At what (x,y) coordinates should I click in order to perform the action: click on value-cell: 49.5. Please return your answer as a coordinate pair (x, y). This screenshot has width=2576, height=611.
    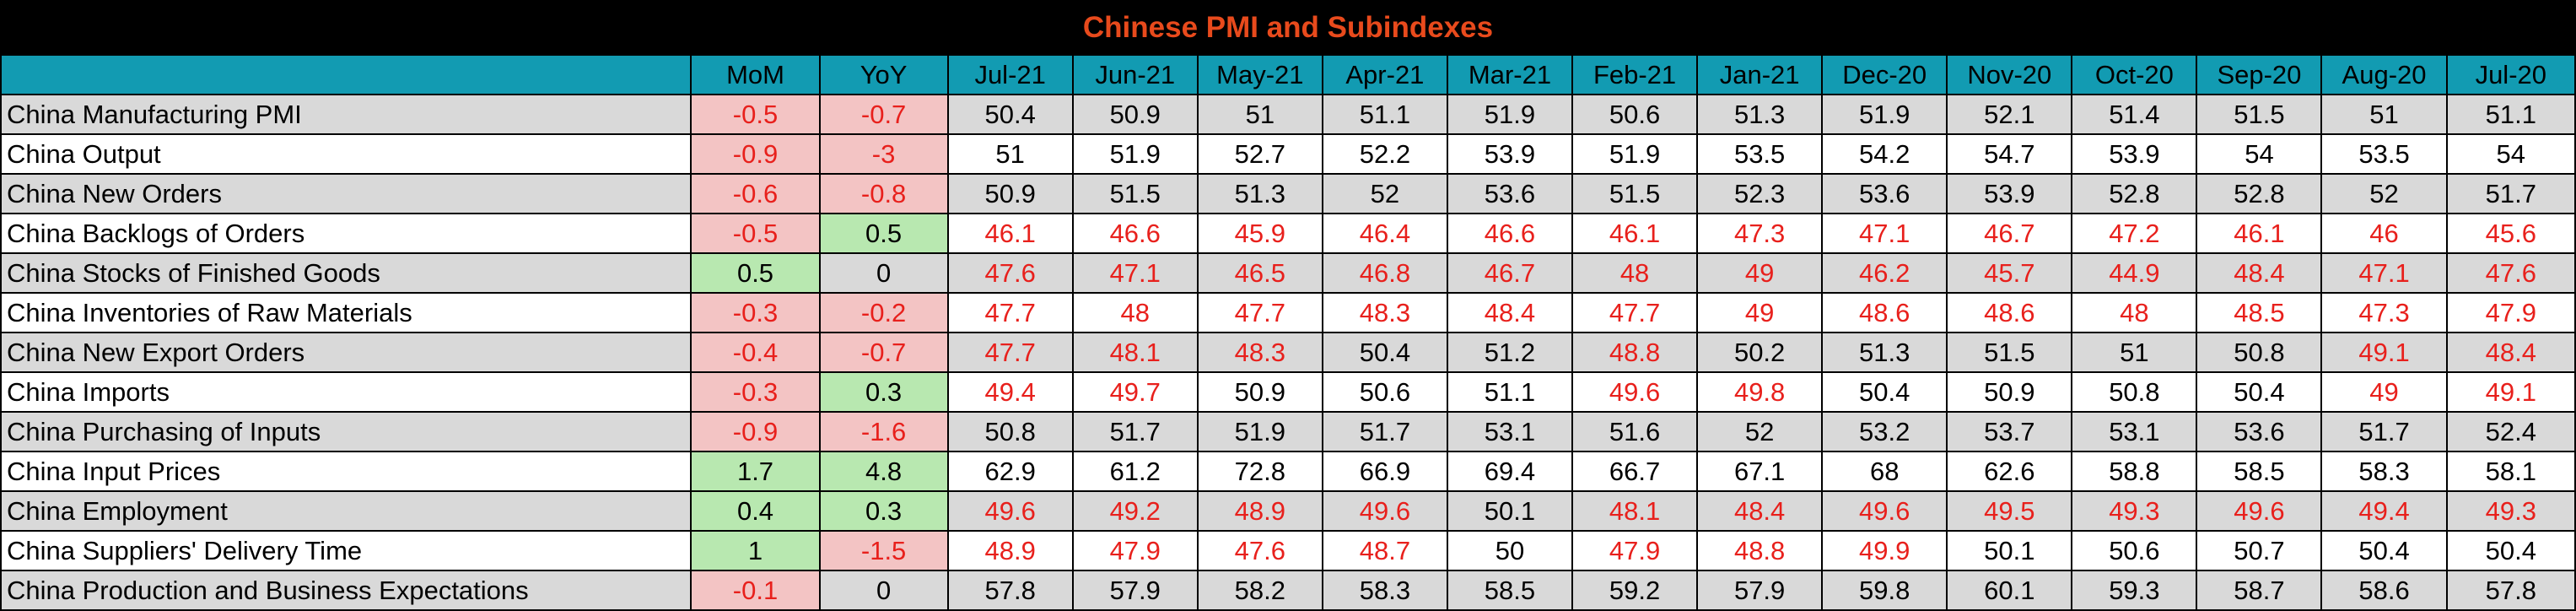
    Looking at the image, I should click on (2009, 511).